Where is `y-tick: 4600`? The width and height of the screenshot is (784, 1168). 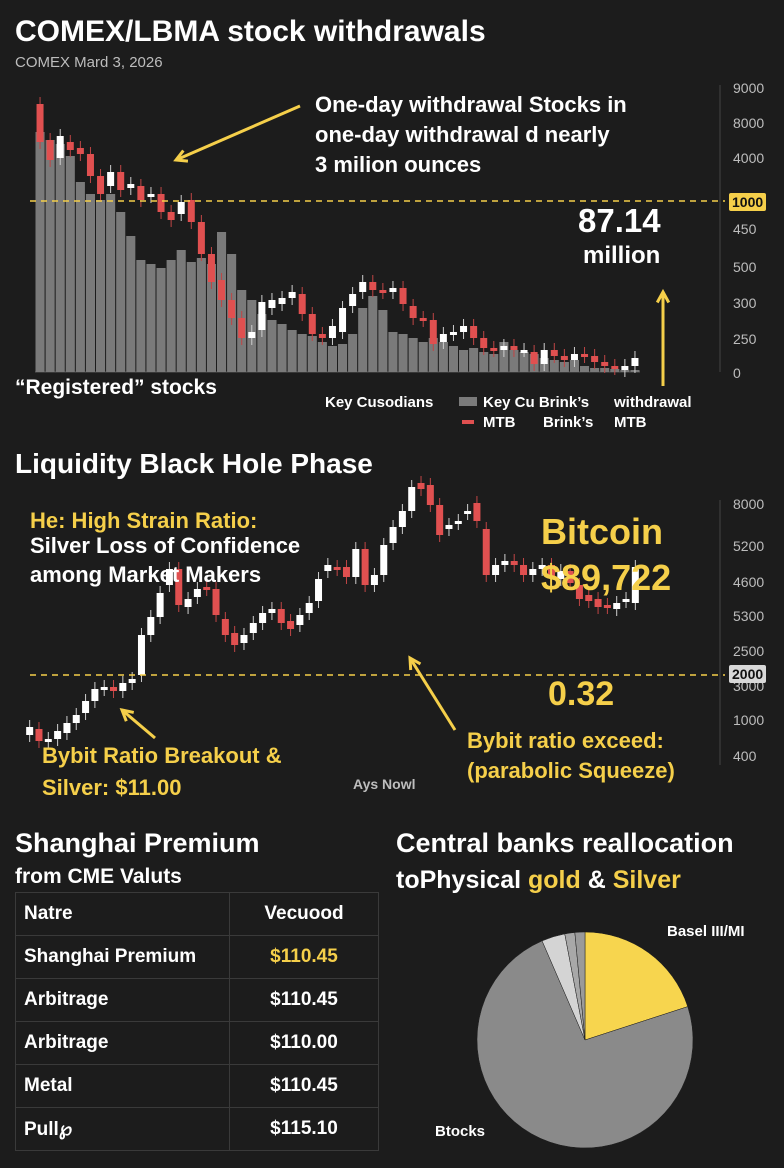 y-tick: 4600 is located at coordinates (749, 582).